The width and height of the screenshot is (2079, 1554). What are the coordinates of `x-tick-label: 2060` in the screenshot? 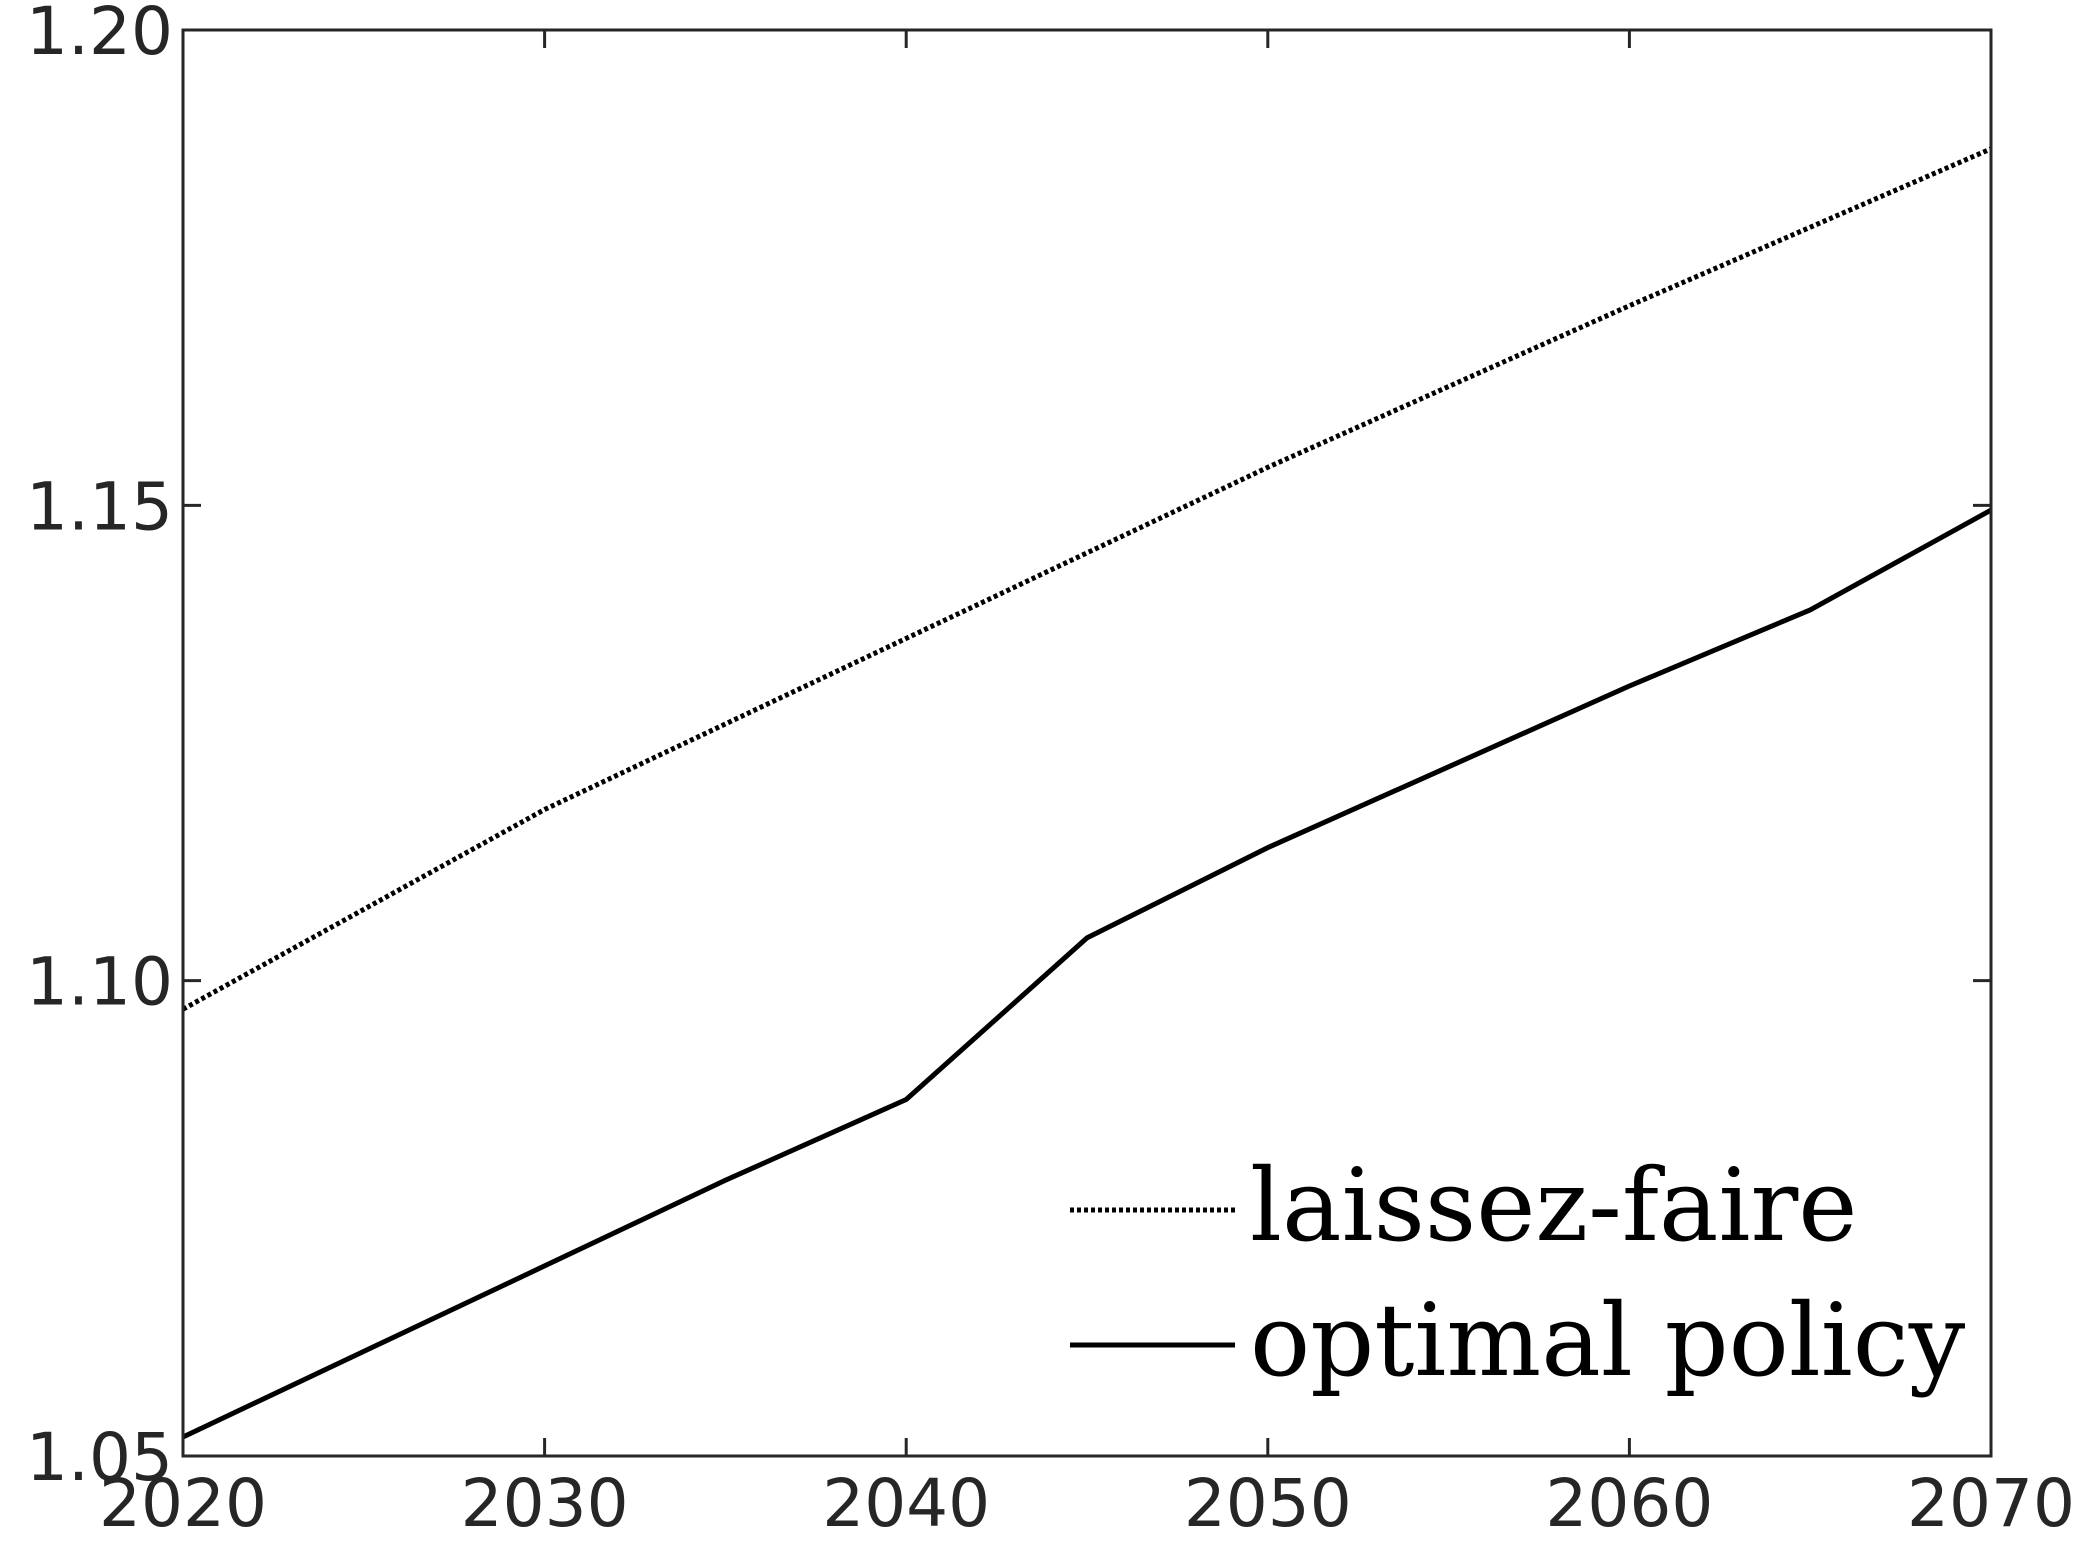 It's located at (1629, 1503).